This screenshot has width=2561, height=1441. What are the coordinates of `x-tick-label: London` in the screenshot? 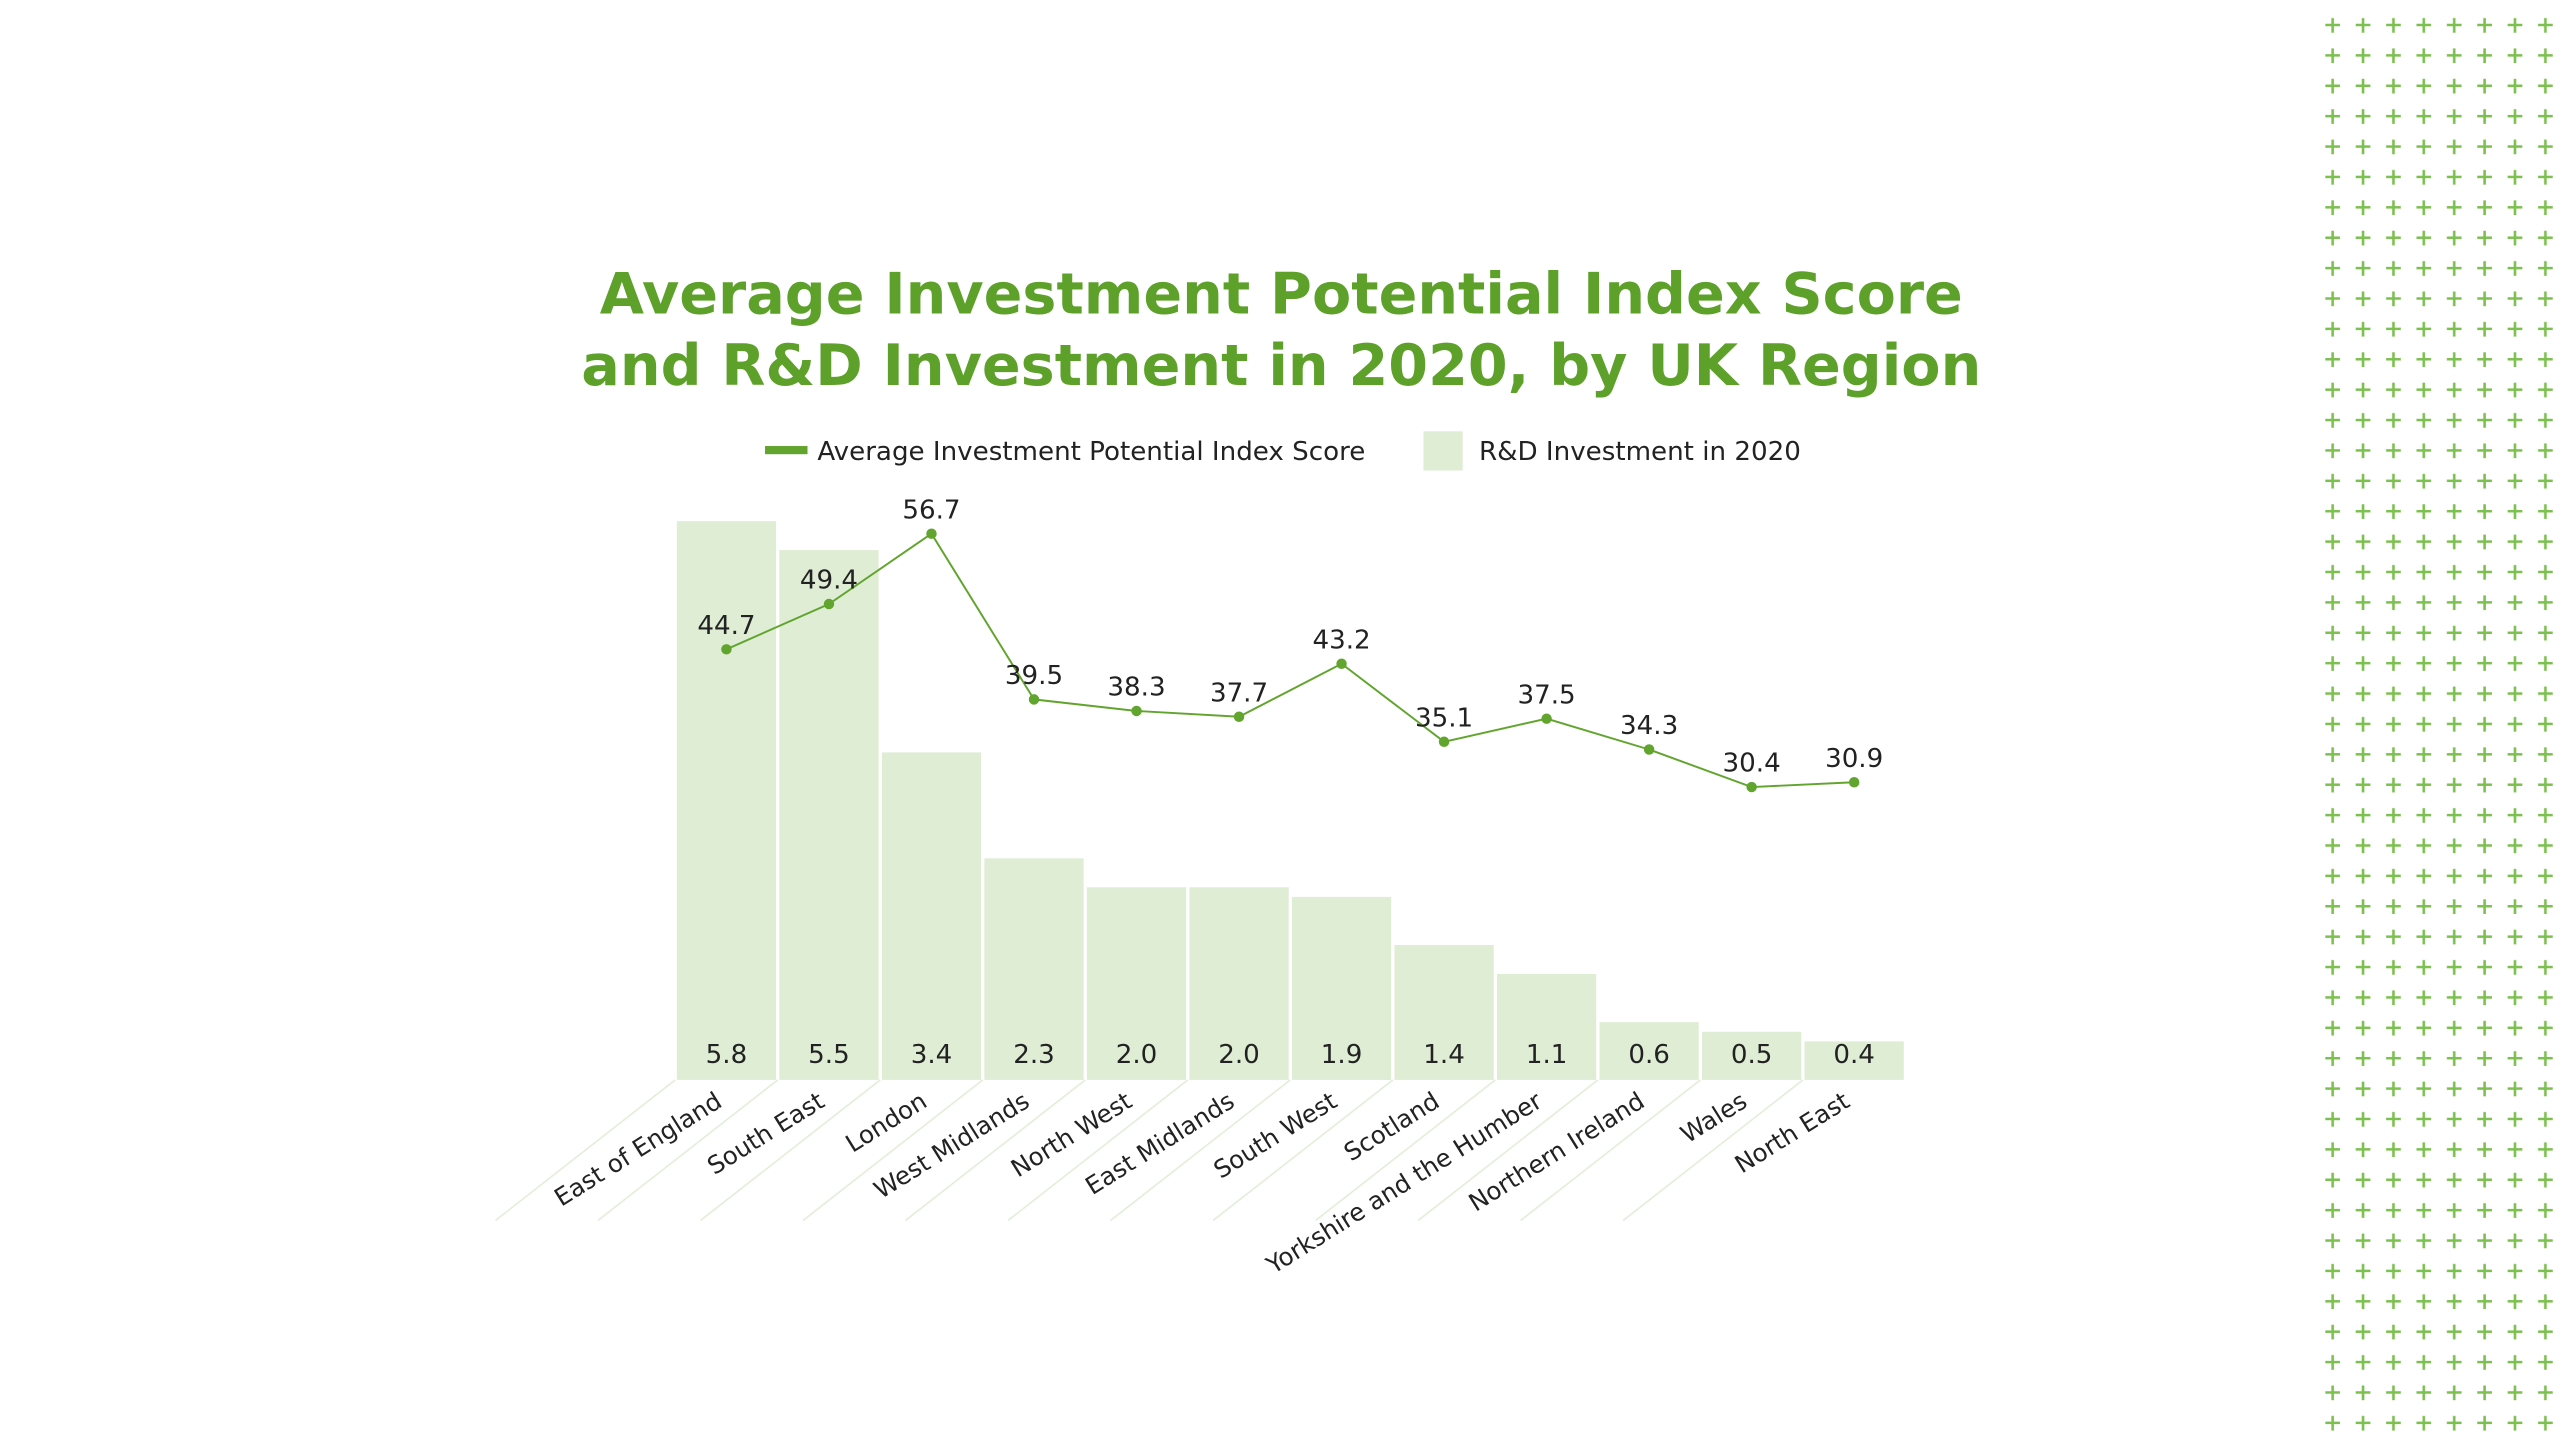 It's located at (886, 1122).